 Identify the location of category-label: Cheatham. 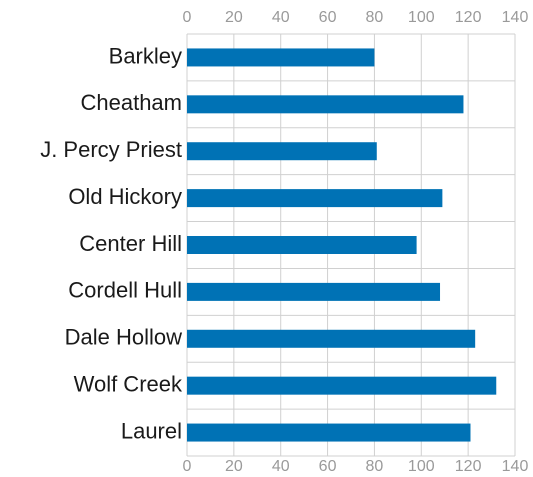
(131, 102).